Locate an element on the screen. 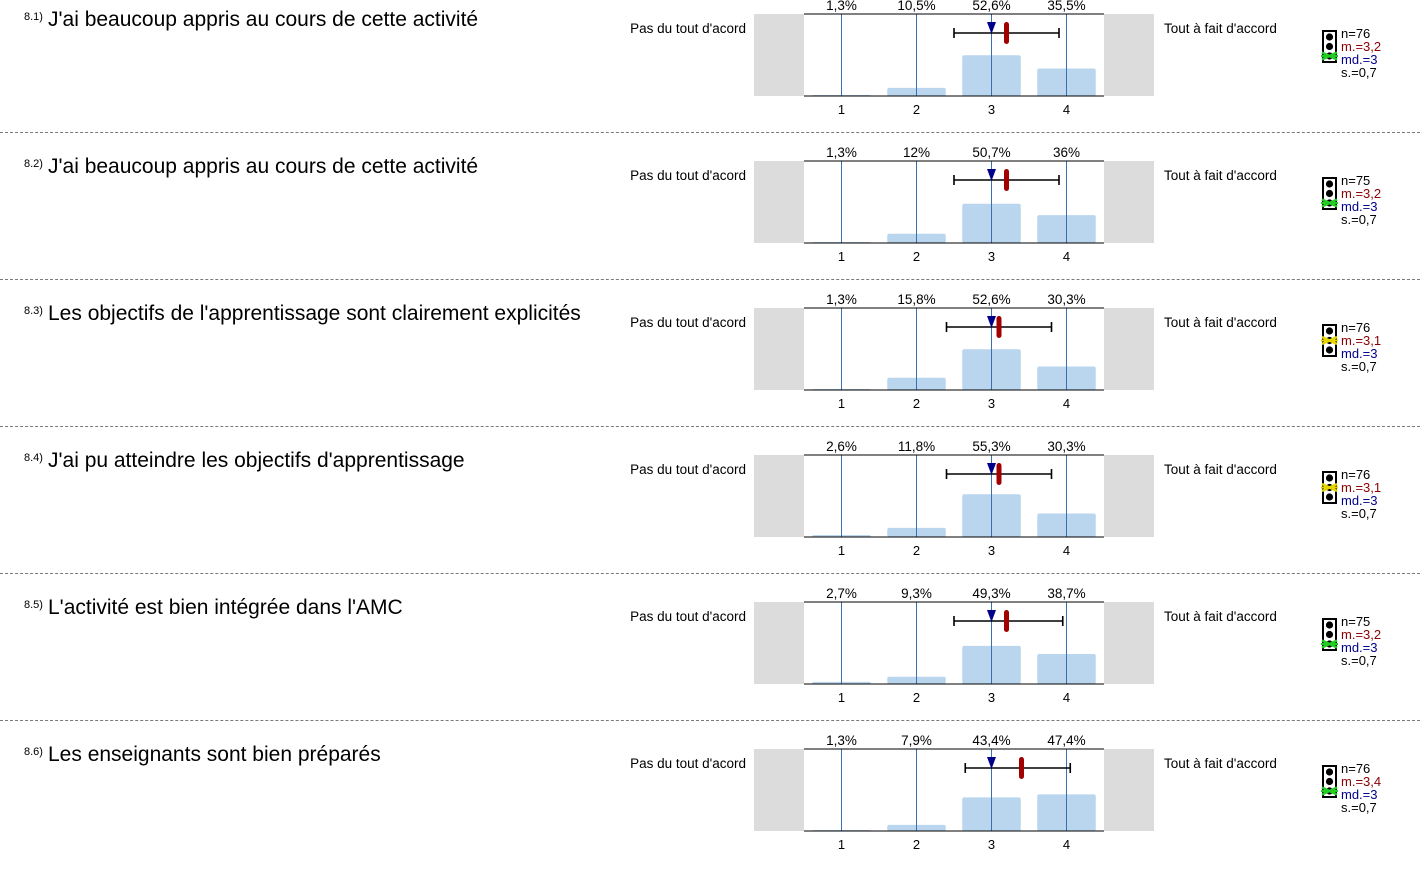 The image size is (1420, 877). percent-label: 36% is located at coordinates (1066, 152).